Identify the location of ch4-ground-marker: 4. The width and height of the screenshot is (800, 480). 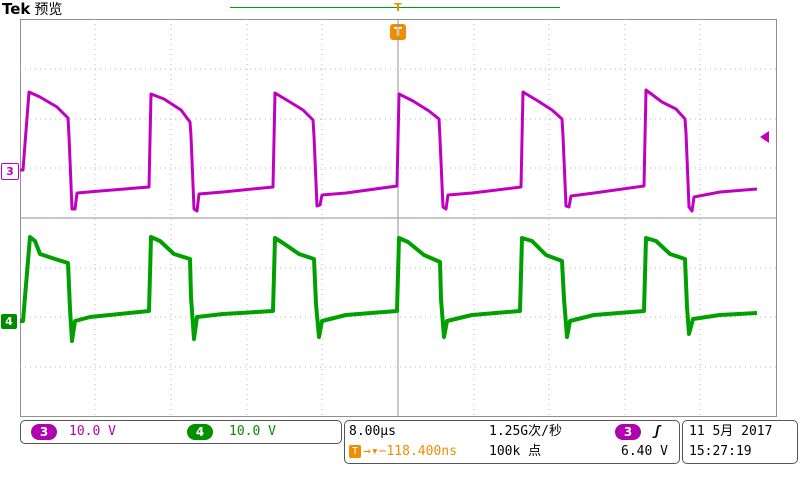
(9, 321).